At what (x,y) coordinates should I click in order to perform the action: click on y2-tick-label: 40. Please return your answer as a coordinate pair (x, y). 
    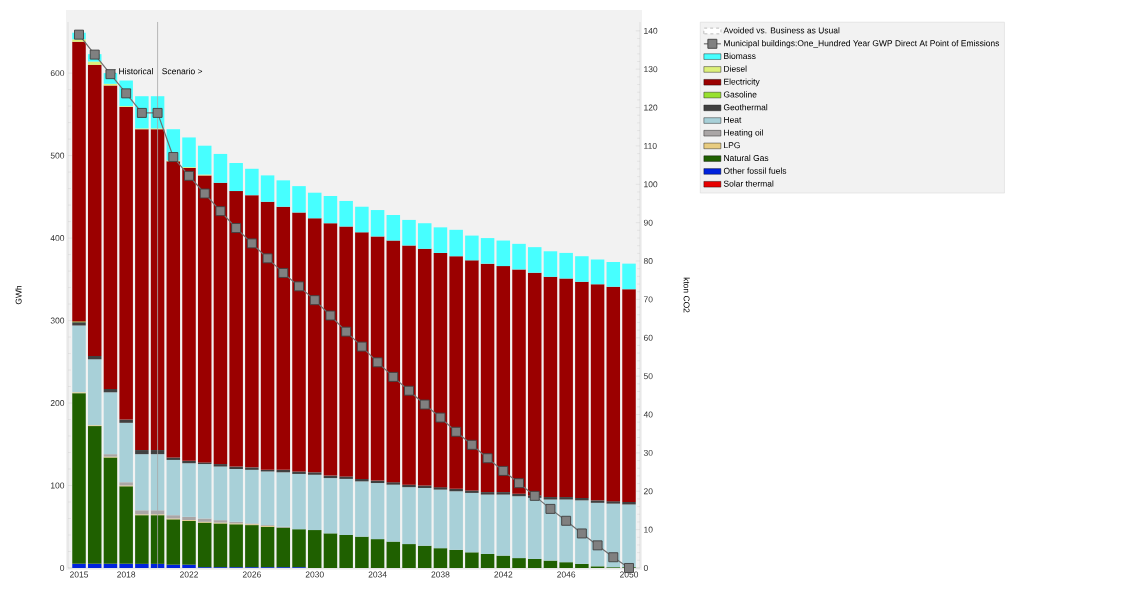
    Looking at the image, I should click on (648, 414).